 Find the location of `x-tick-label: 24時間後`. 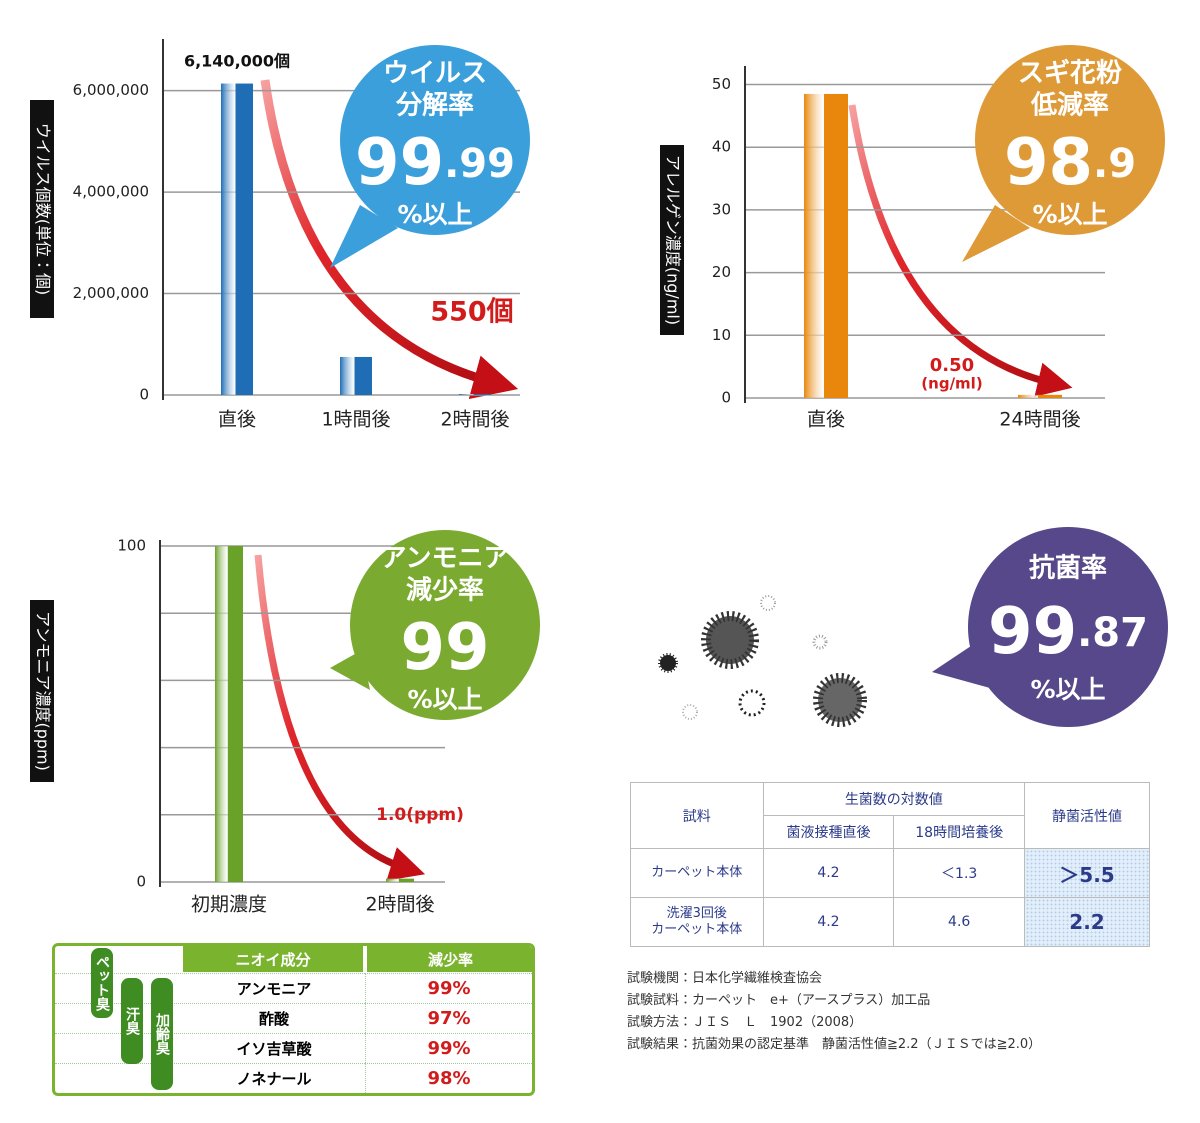

x-tick-label: 24時間後 is located at coordinates (1039, 420).